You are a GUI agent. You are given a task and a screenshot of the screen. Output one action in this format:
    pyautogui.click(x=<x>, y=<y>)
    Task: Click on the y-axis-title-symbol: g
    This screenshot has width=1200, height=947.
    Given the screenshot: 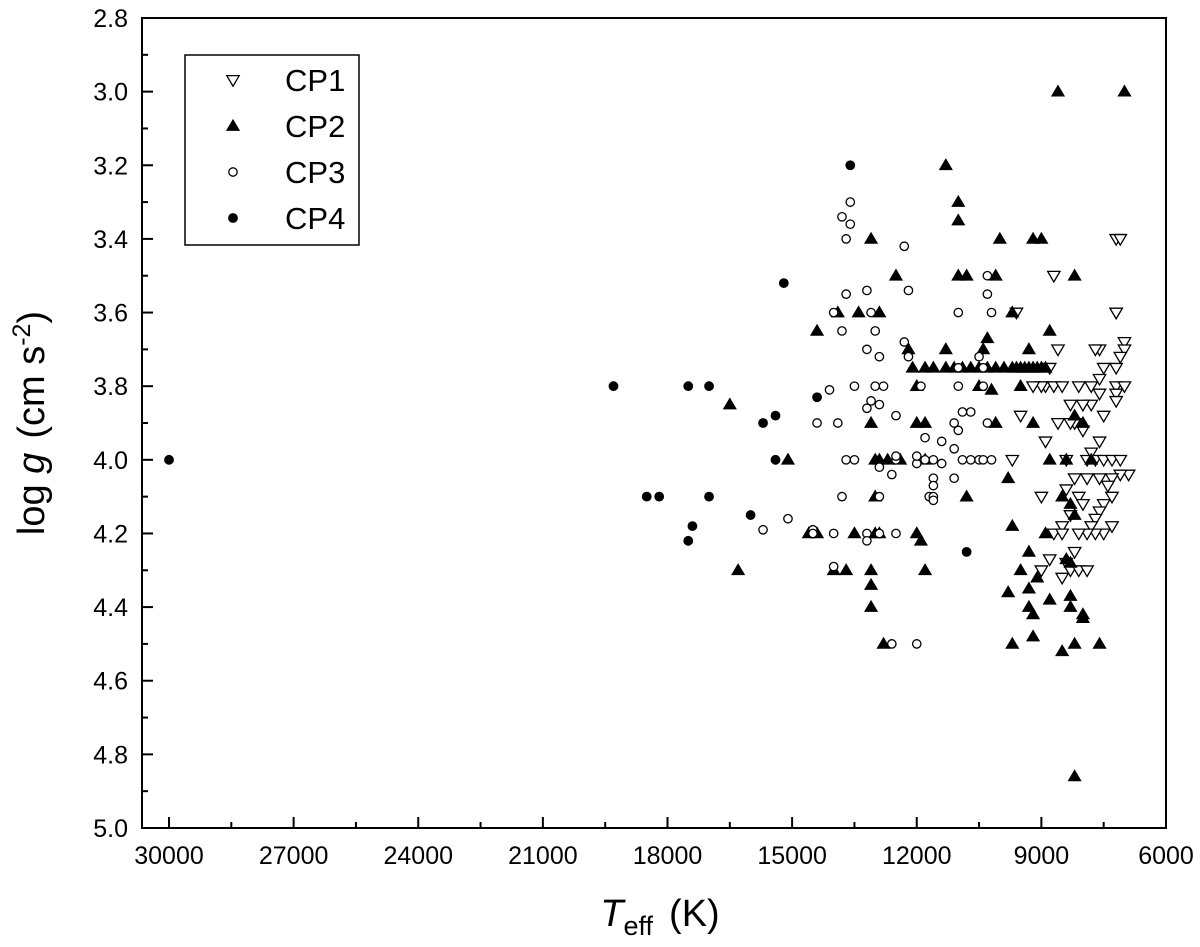 What is the action you would take?
    pyautogui.click(x=32, y=463)
    